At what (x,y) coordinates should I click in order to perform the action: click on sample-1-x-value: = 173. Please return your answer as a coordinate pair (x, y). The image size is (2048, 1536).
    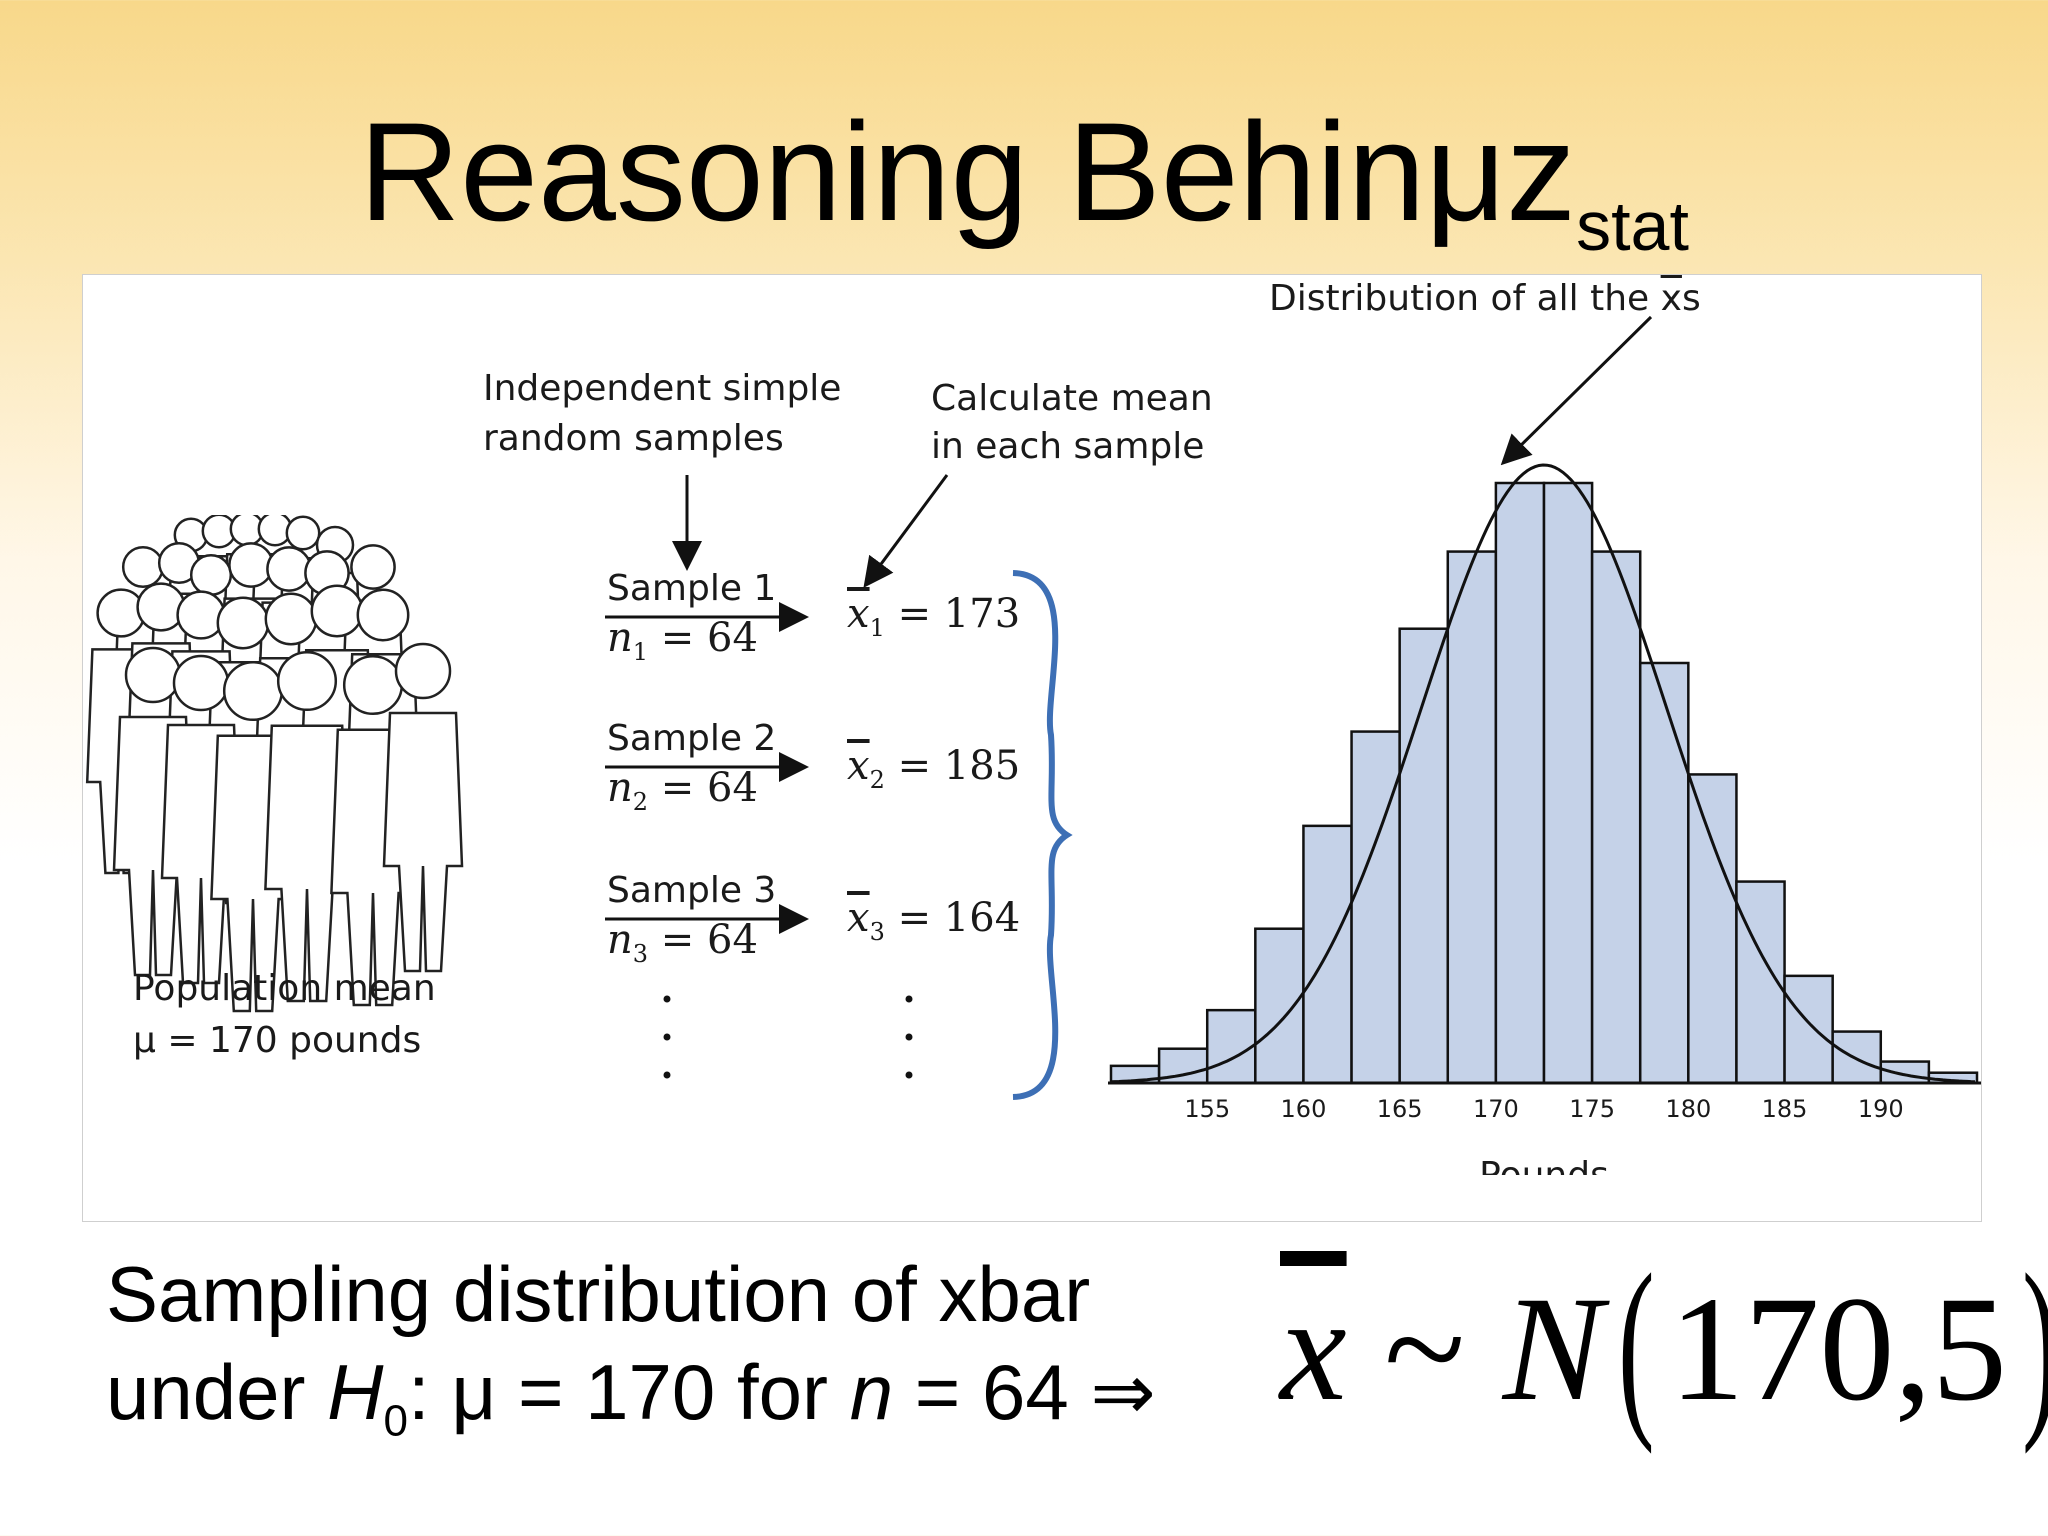
    Looking at the image, I should click on (959, 614).